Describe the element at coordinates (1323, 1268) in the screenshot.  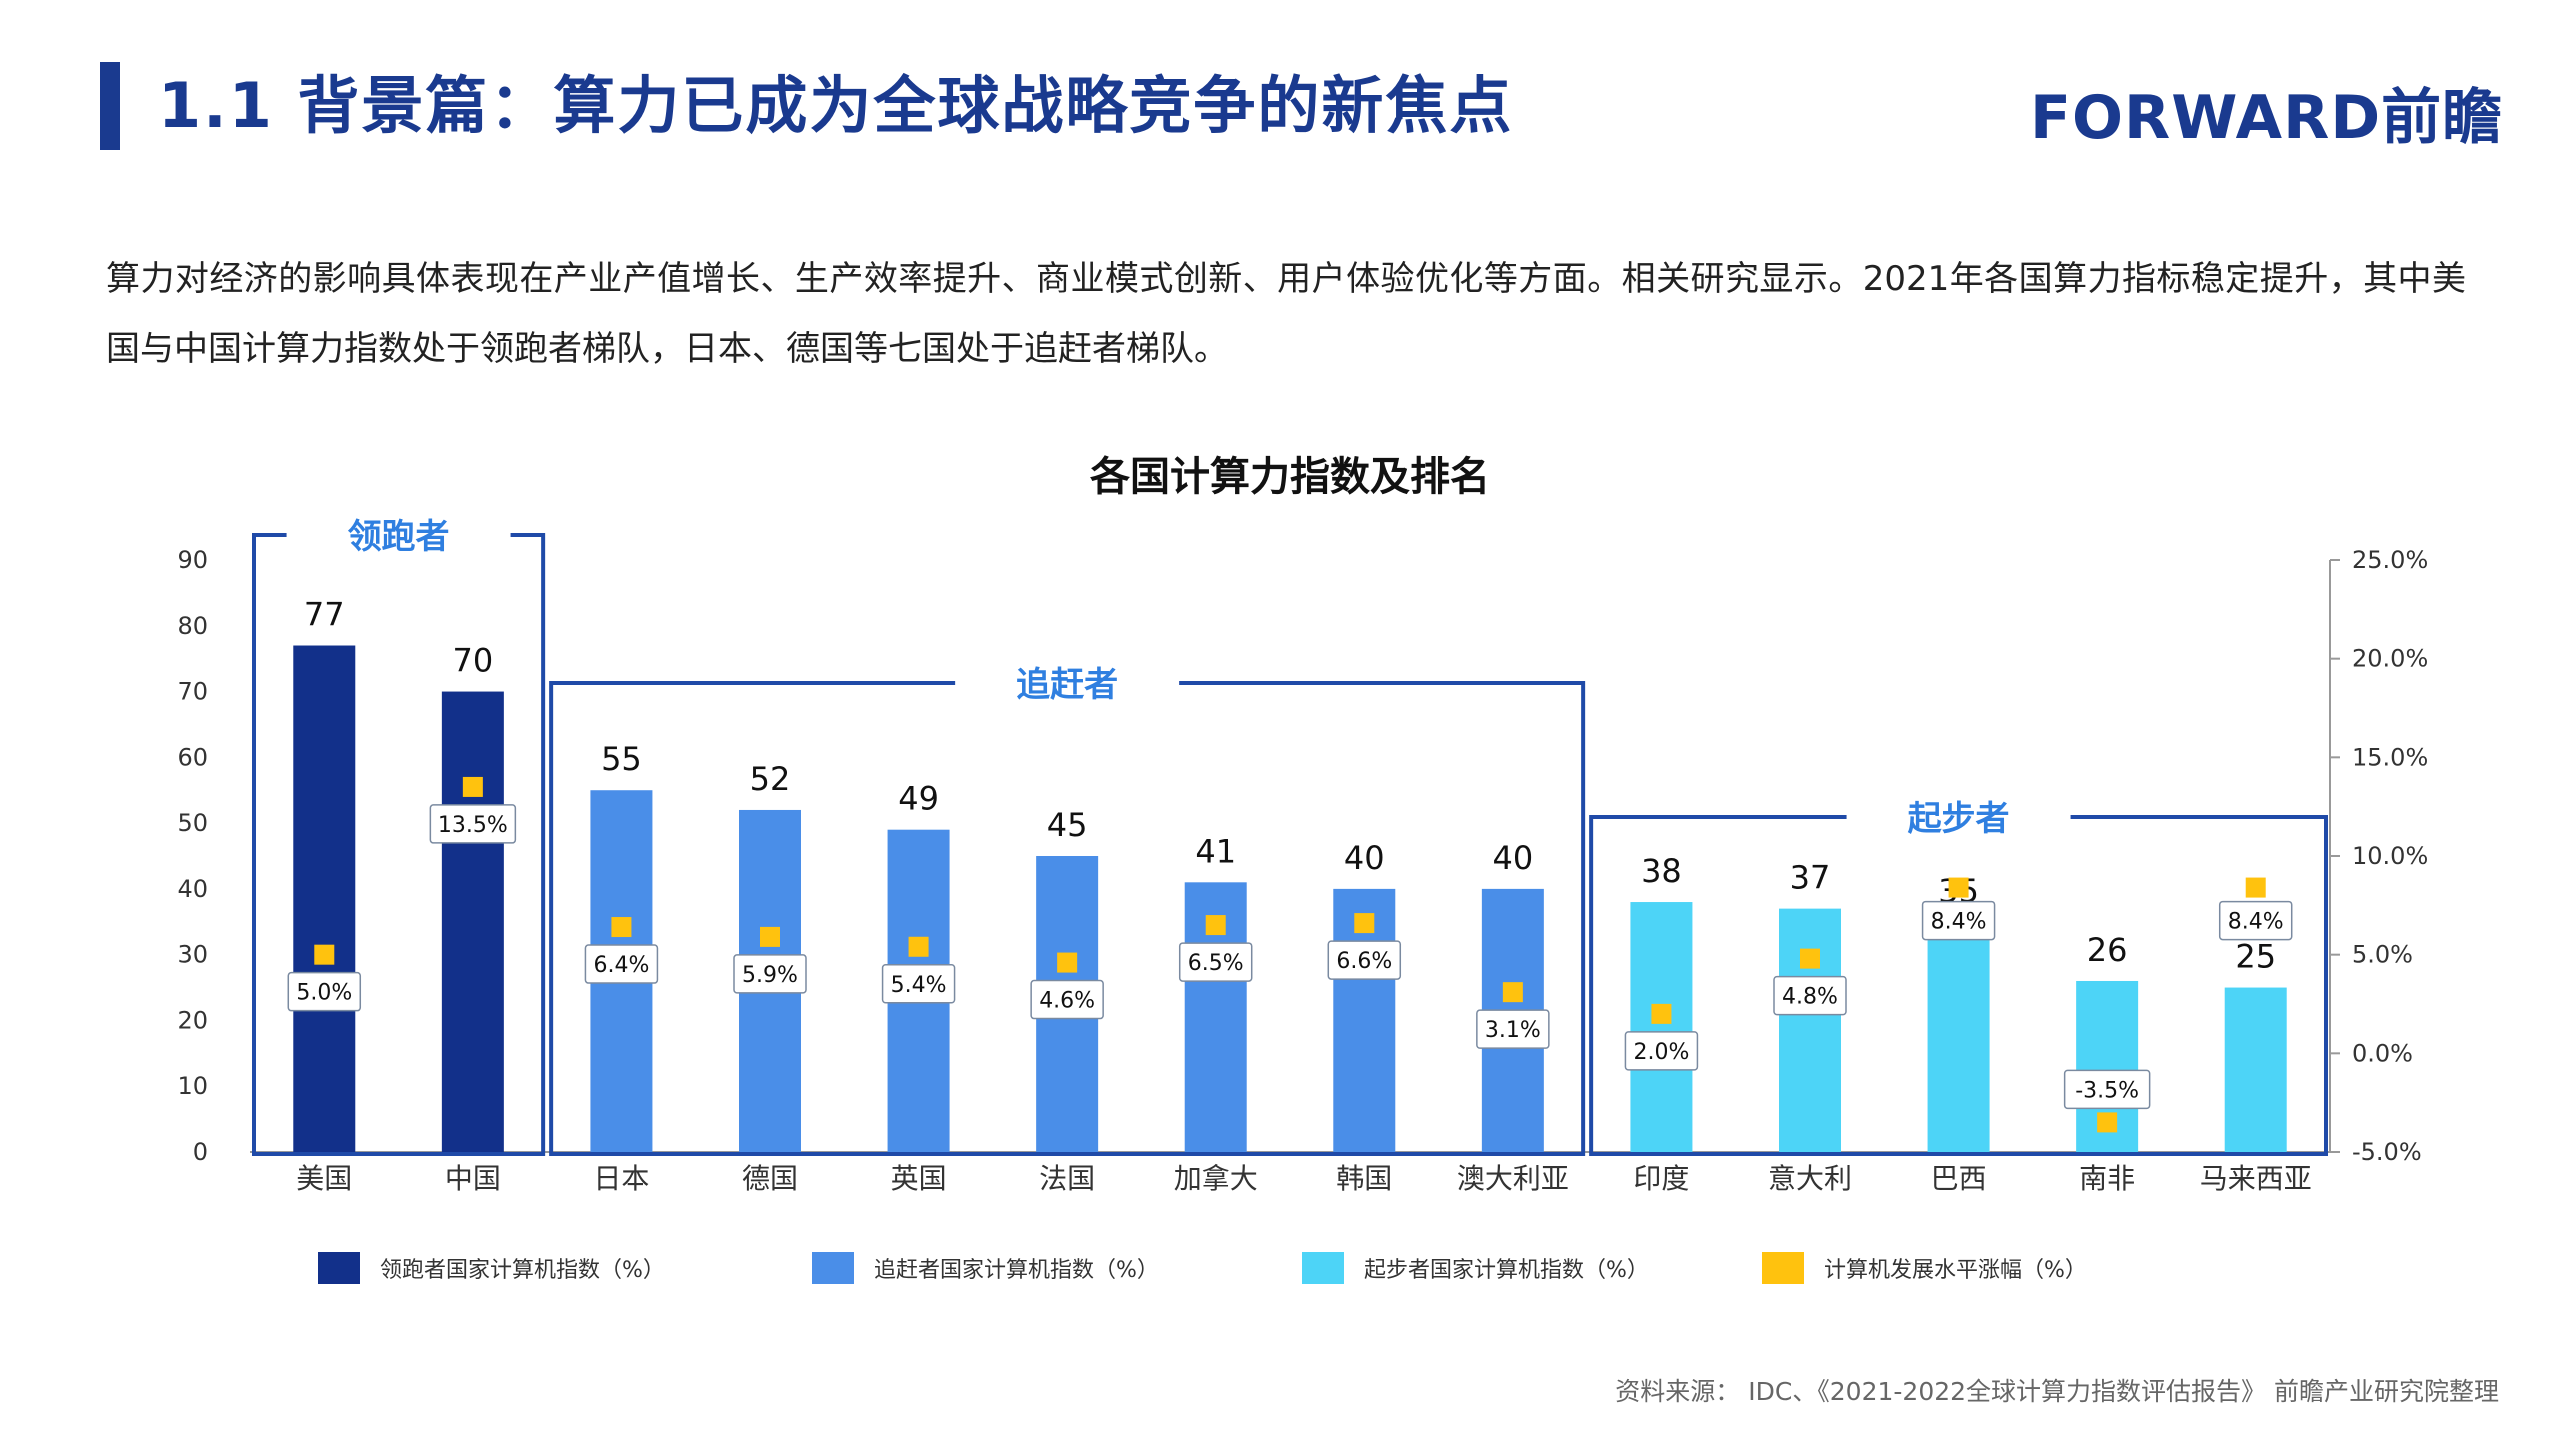
I see `legend-swatch-starter` at that location.